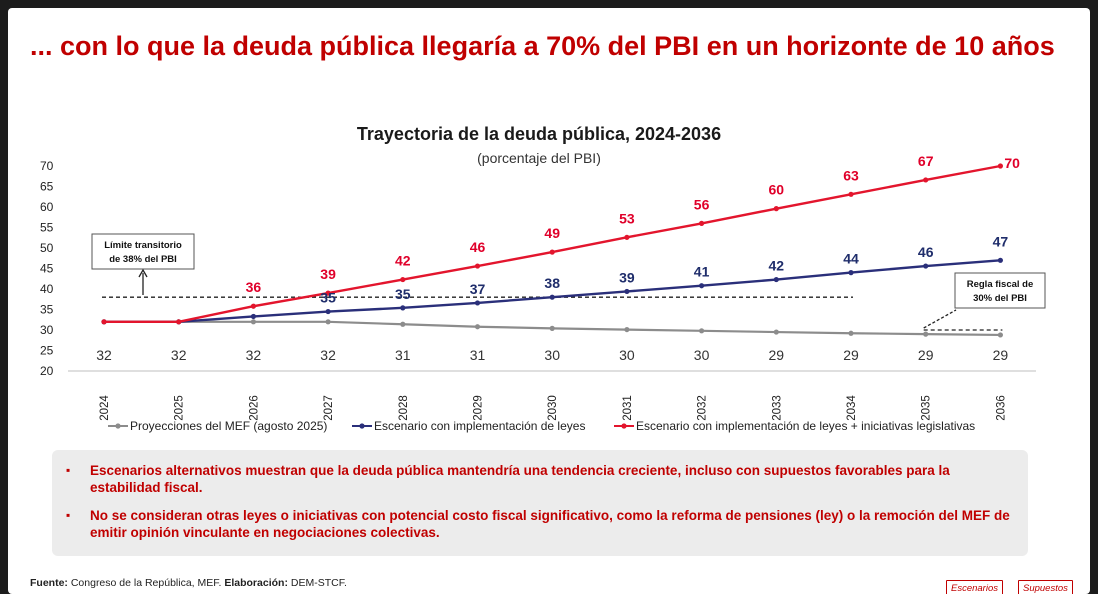  What do you see at coordinates (777, 408) in the screenshot?
I see `x-tick-label: 2033` at bounding box center [777, 408].